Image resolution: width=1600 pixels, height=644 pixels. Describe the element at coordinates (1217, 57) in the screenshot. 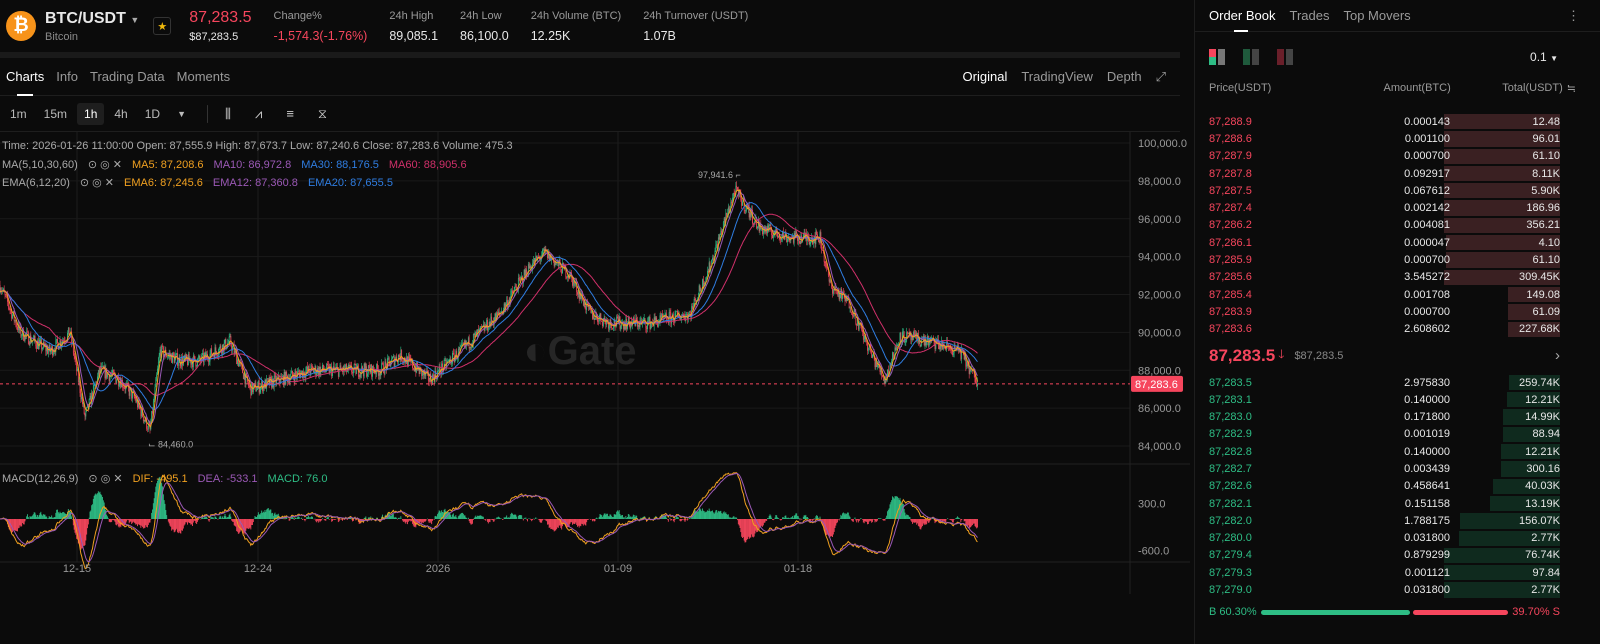

I see `layout-both-icon` at that location.